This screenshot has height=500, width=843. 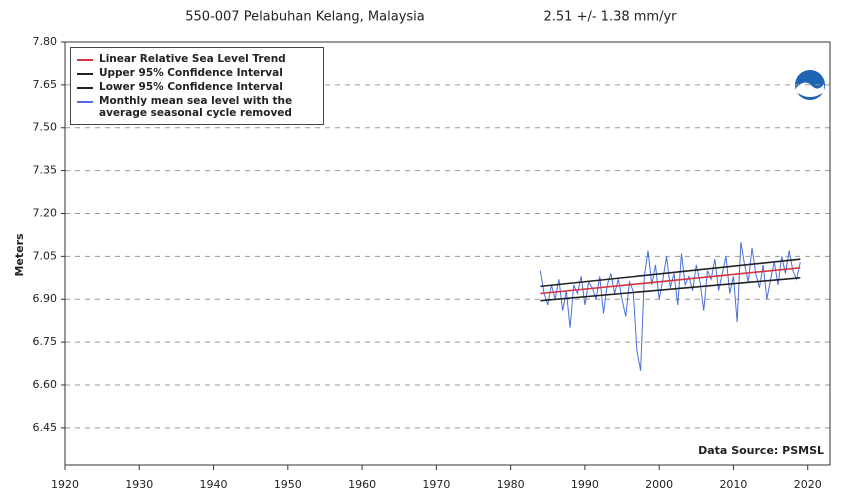 I want to click on x-tick-label: 1920, so click(x=65, y=484).